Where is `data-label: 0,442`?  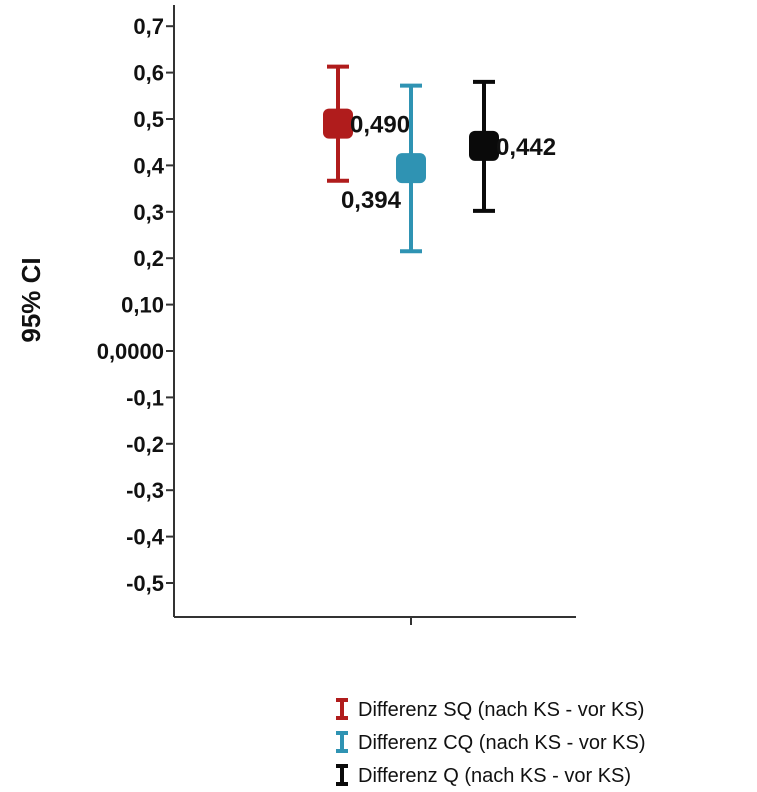
data-label: 0,442 is located at coordinates (526, 147).